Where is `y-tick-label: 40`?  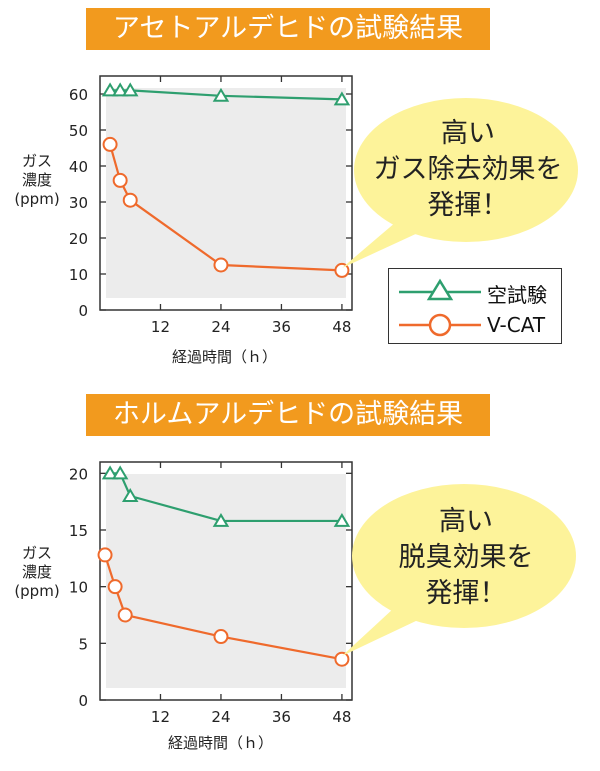
y-tick-label: 40 is located at coordinates (78, 167).